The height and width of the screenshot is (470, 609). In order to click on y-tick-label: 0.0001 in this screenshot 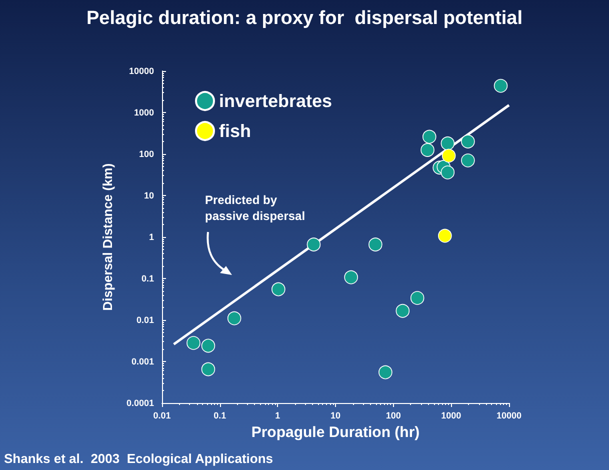, I will do `click(140, 403)`.